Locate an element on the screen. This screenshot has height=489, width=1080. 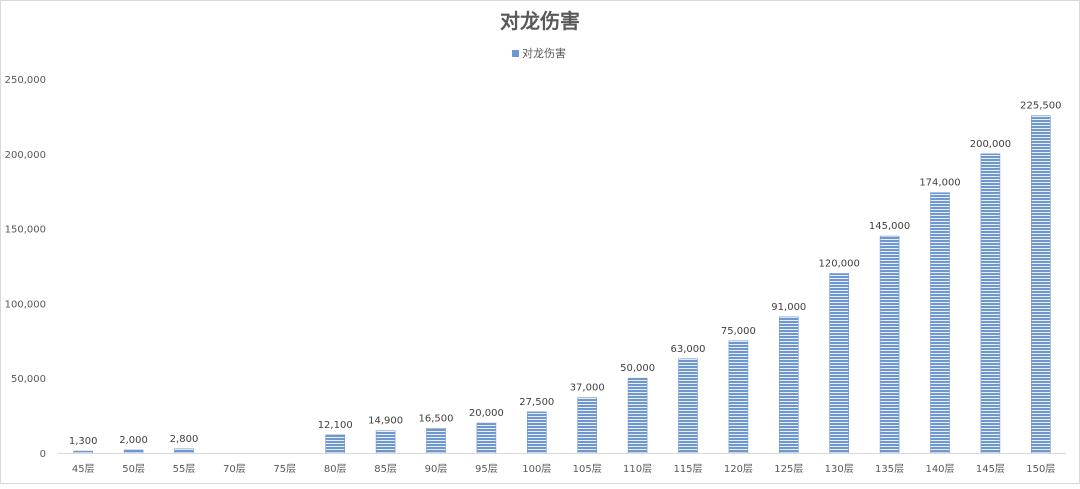
y-axis: 0 50,000 100,000 150,000 200,000 250,000 is located at coordinates (25, 267).